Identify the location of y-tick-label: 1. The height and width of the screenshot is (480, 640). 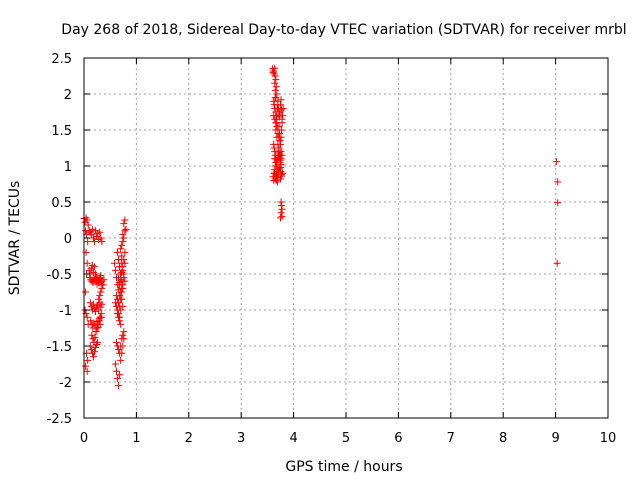
(68, 167).